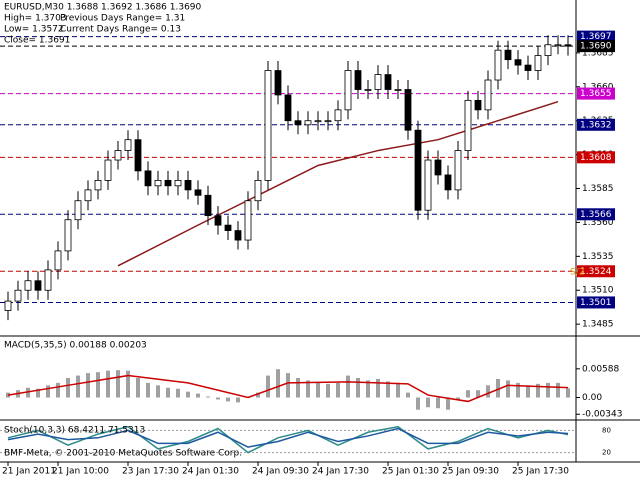  What do you see at coordinates (150, 472) in the screenshot?
I see `x-tick-label: 23 Jan 17:30` at bounding box center [150, 472].